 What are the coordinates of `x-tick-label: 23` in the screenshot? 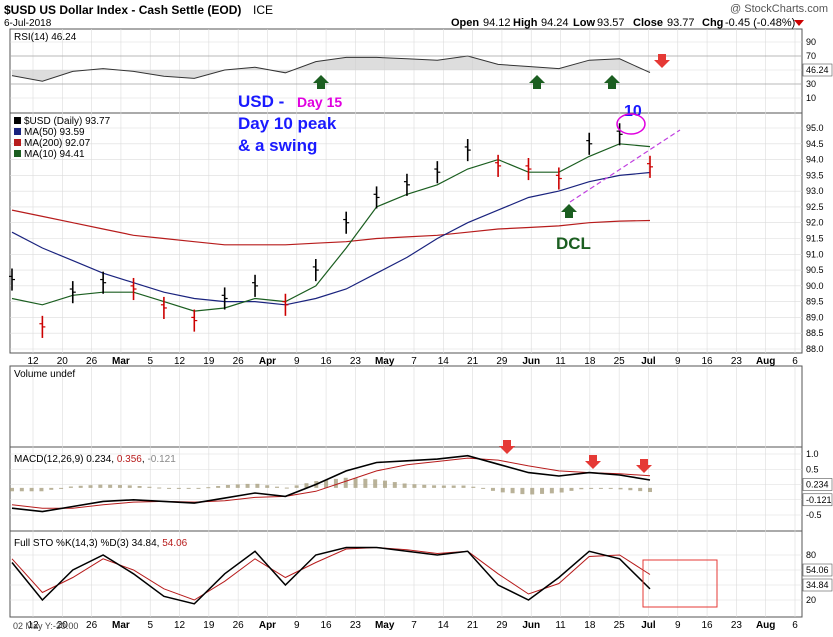 It's located at (356, 361).